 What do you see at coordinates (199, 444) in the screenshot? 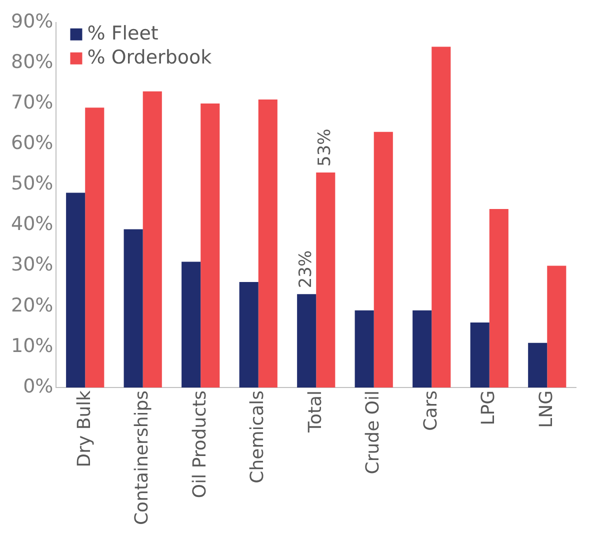
I see `x-tick-label: Oil Products` at bounding box center [199, 444].